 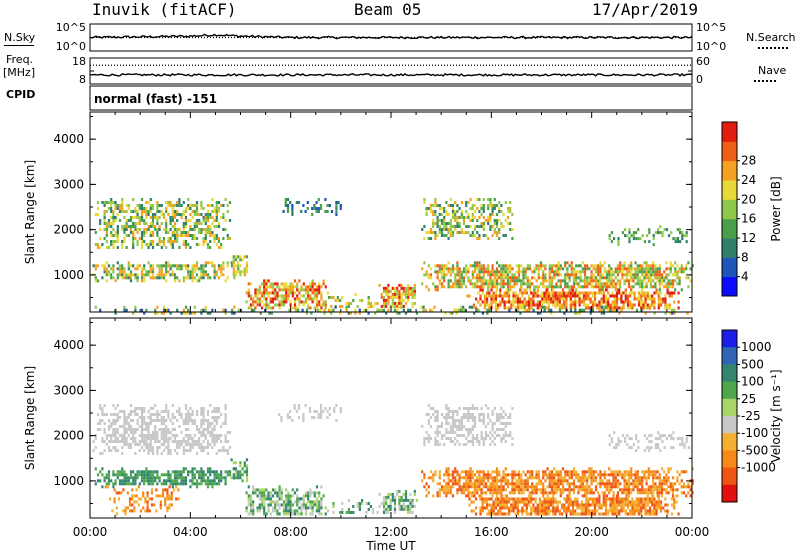 I want to click on date-label: 17/Apr/2019, so click(x=645, y=9).